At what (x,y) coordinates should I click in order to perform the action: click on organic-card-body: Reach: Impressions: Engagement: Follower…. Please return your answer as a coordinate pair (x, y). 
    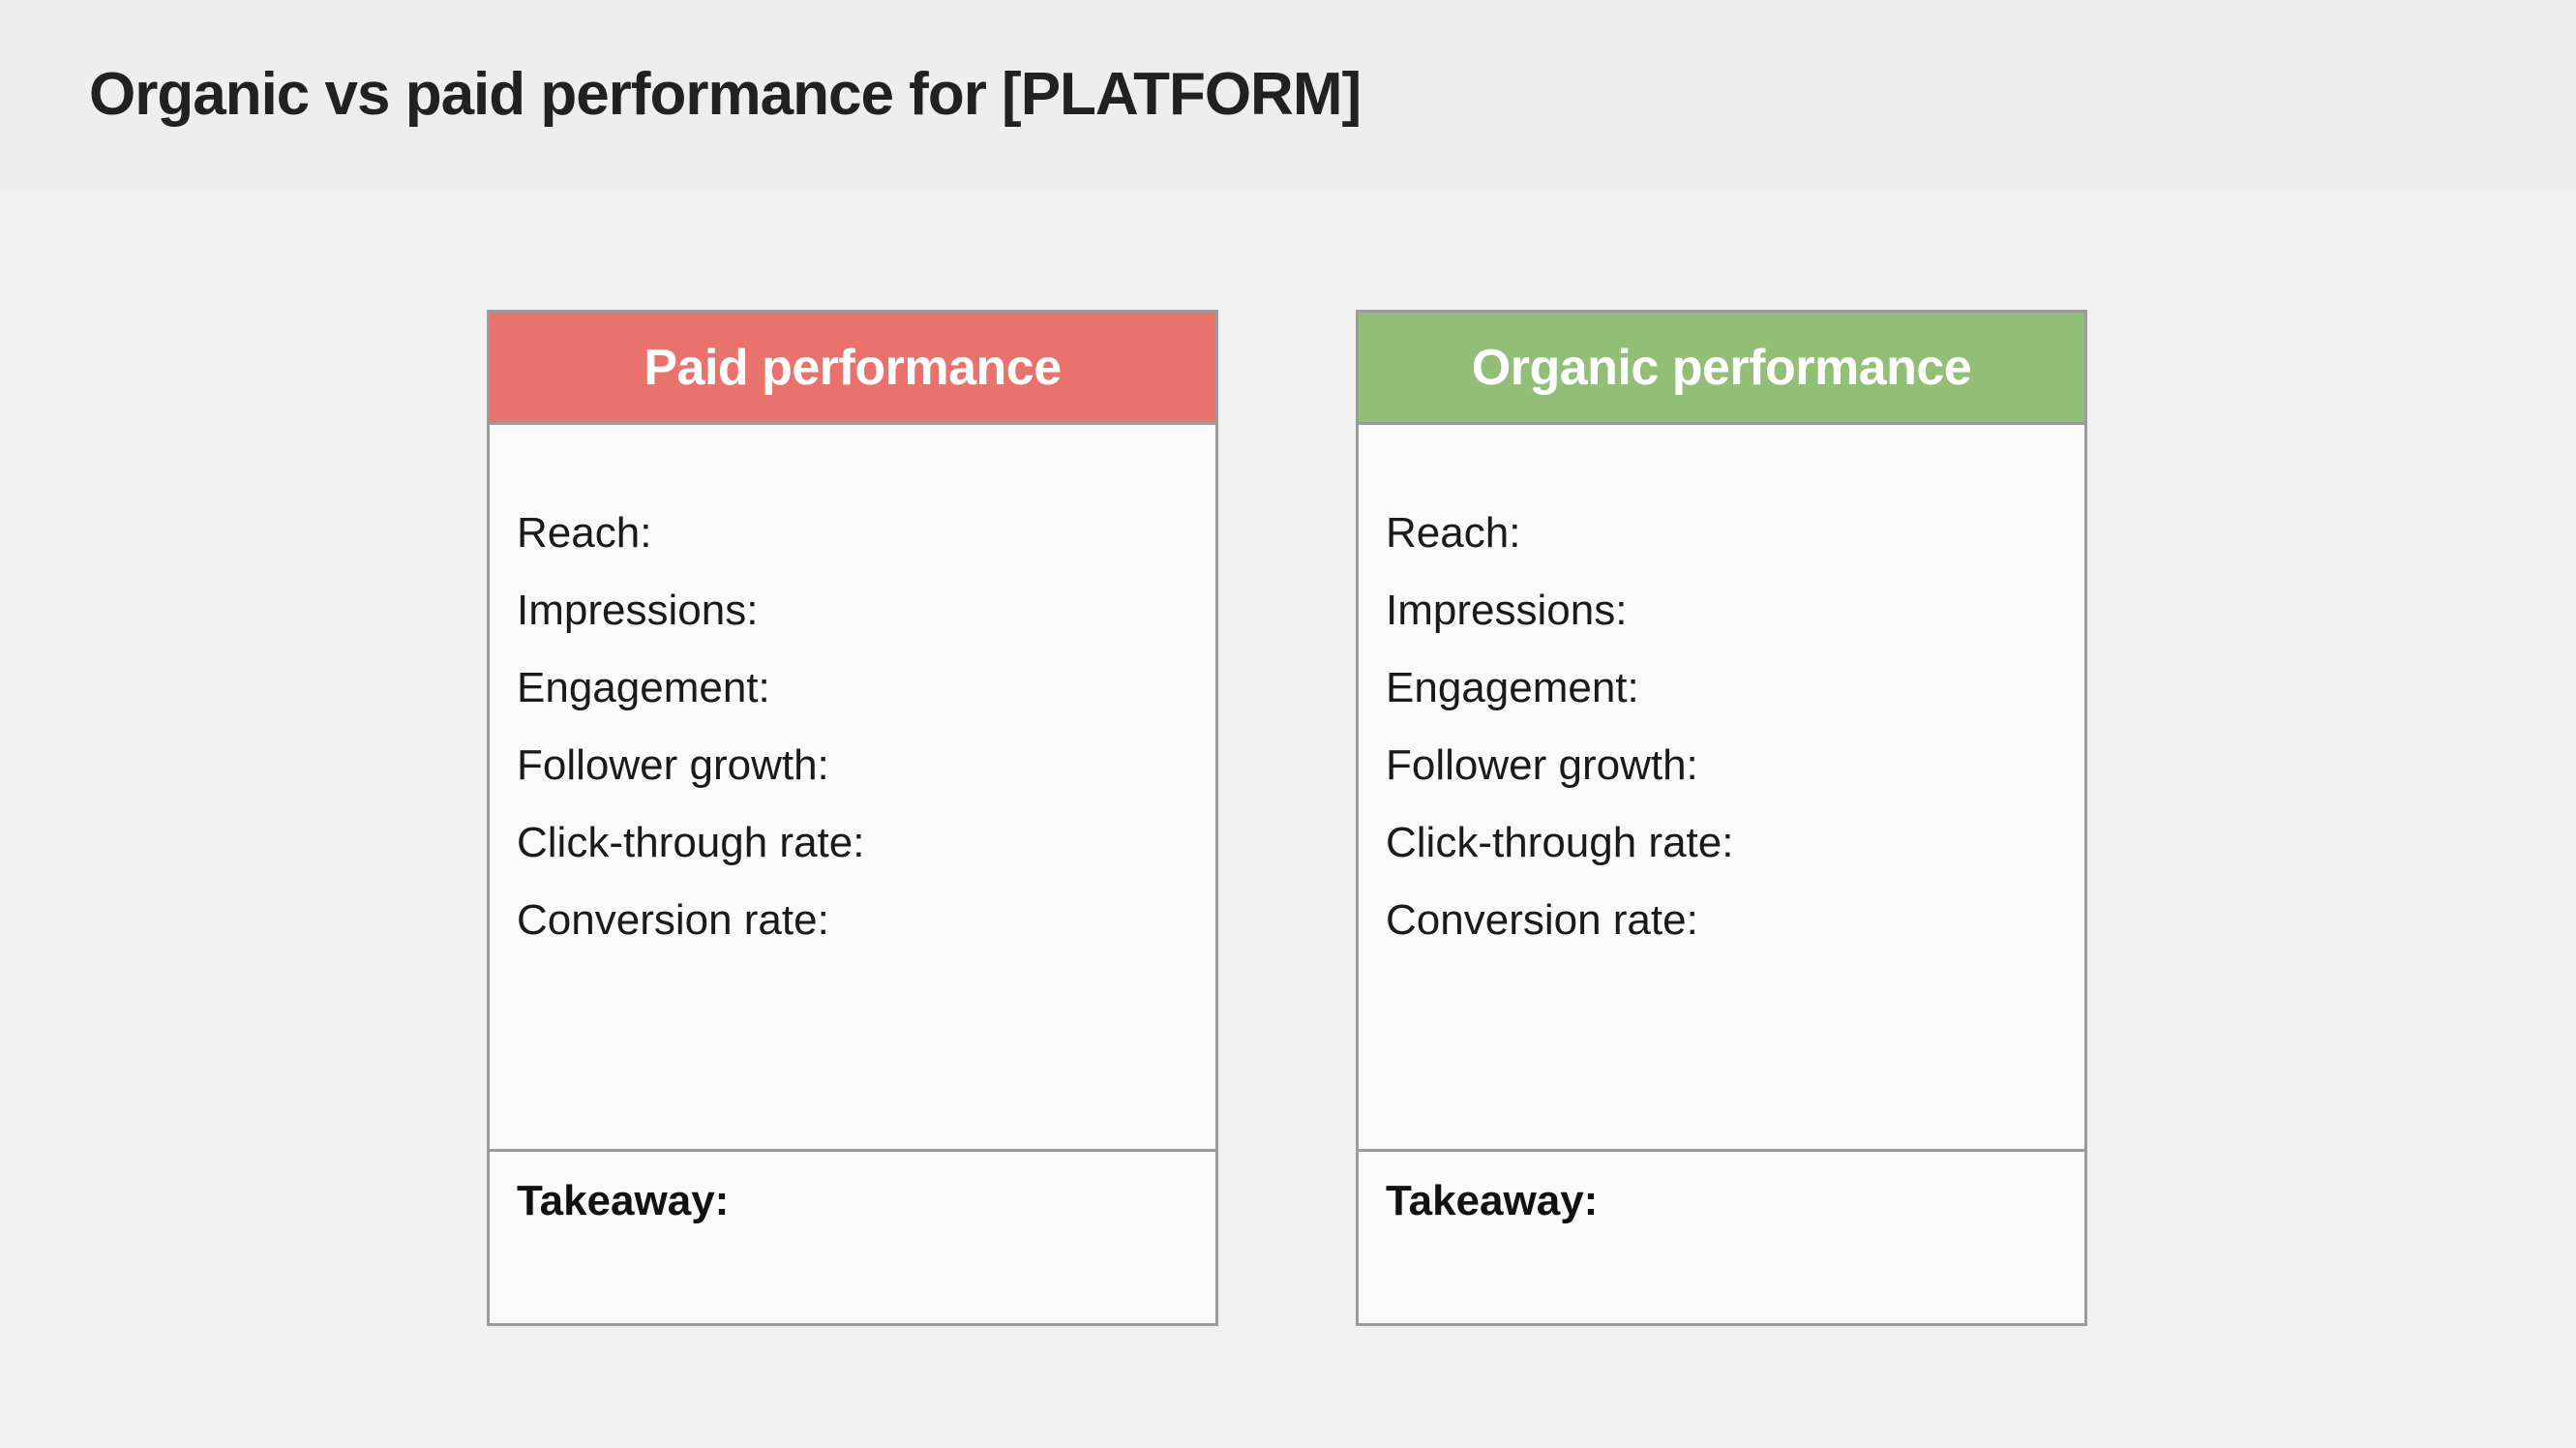
    Looking at the image, I should click on (1721, 787).